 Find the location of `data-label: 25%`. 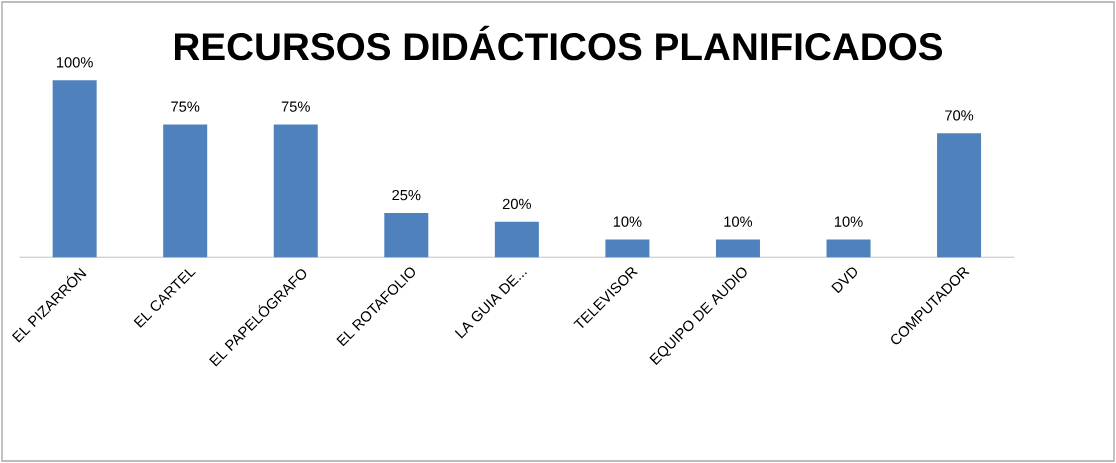

data-label: 25% is located at coordinates (406, 195).